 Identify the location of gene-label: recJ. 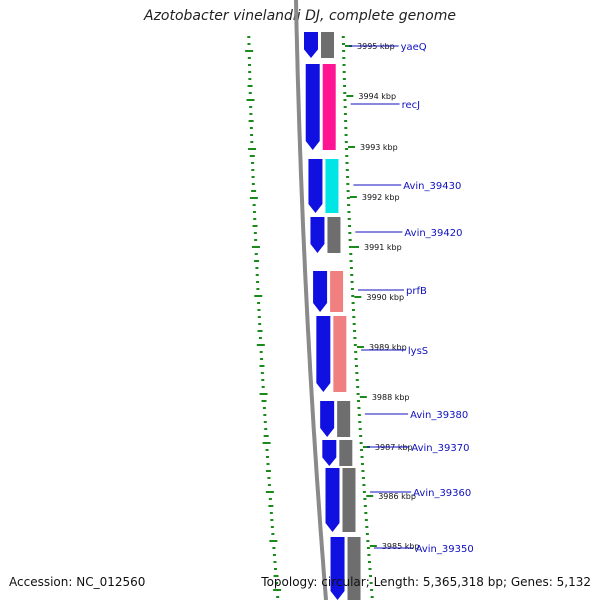
(411, 105).